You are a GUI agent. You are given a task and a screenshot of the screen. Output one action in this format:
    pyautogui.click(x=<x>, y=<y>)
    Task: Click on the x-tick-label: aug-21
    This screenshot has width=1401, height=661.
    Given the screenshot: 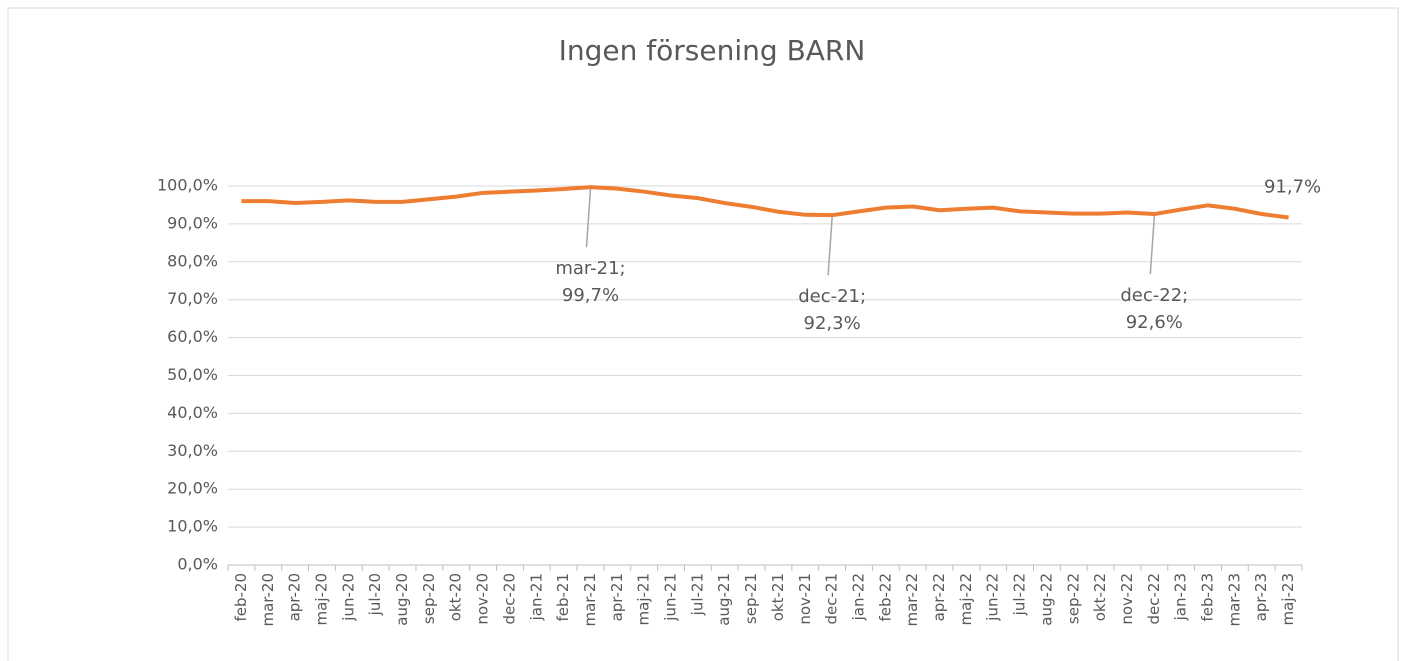 What is the action you would take?
    pyautogui.click(x=724, y=599)
    